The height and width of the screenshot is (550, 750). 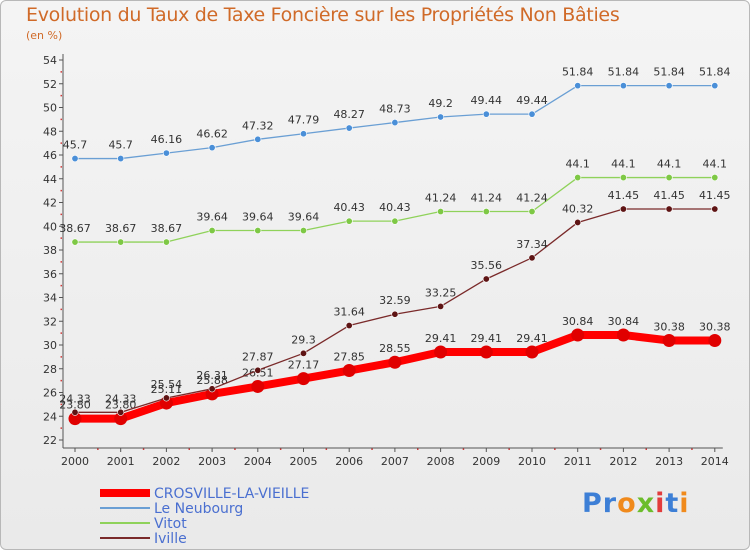 I want to click on data-label: 31.64, so click(x=349, y=312).